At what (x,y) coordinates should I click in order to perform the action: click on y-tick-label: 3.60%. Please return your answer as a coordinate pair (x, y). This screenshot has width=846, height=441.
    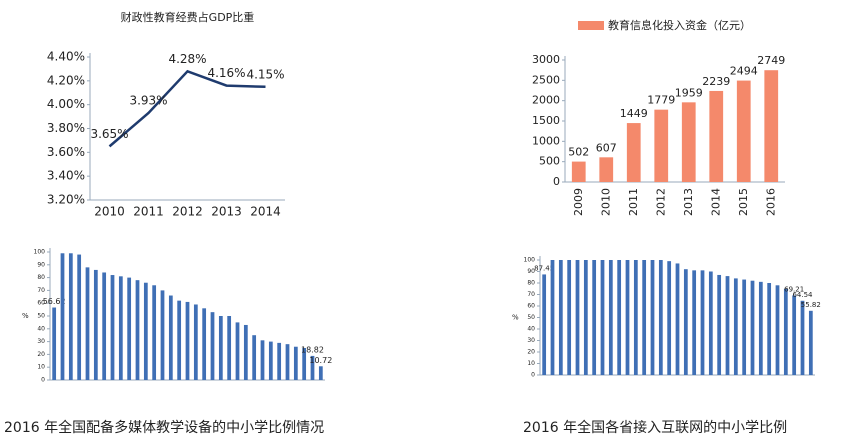
    Looking at the image, I should click on (66, 152).